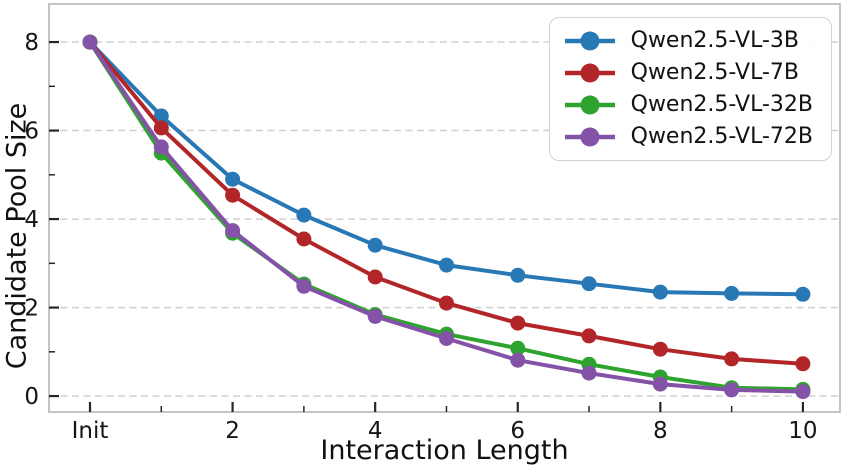  I want to click on y-tick-label: 4, so click(31, 220).